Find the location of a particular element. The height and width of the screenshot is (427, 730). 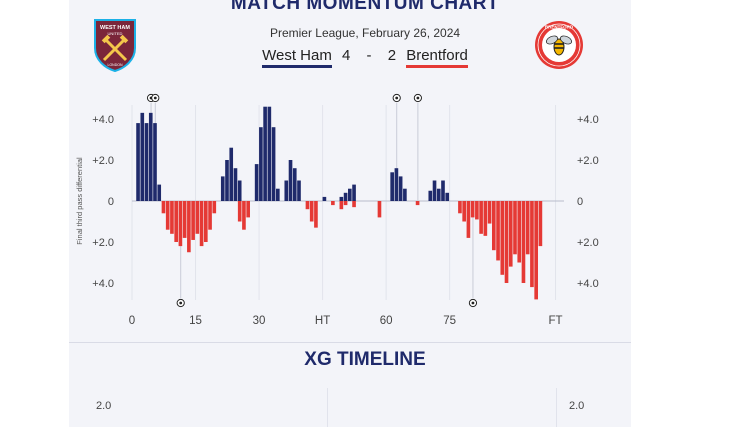

scoreline: West Ham 4 - 2 Brentford is located at coordinates (365, 57).